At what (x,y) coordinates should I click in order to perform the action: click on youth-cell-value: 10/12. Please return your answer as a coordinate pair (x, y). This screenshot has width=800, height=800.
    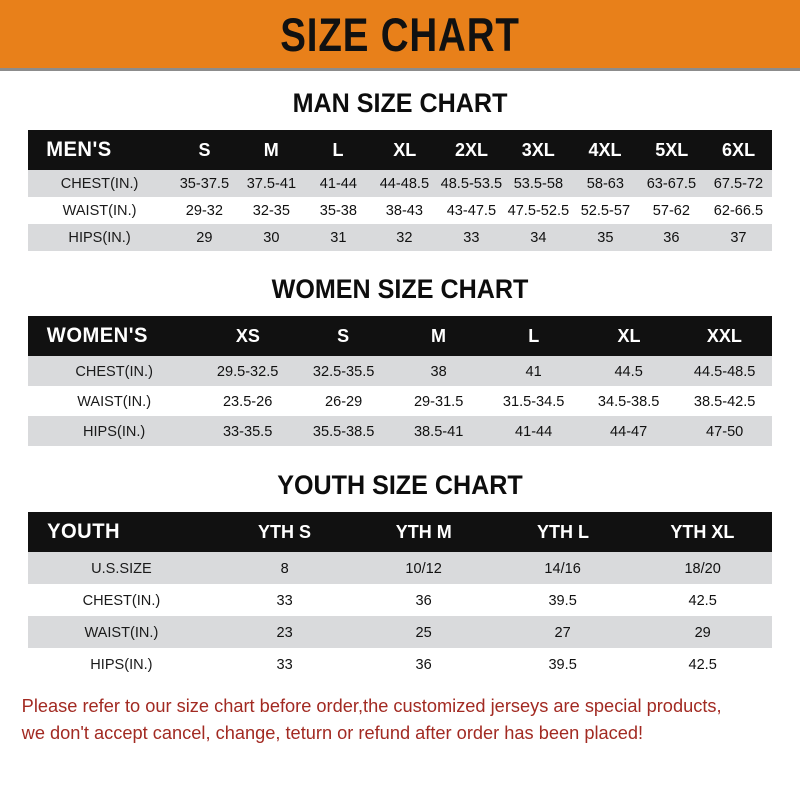
    Looking at the image, I should click on (423, 568).